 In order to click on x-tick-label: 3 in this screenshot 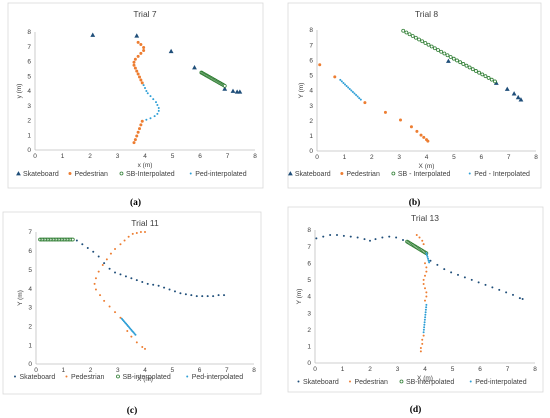, I will do `click(118, 156)`.